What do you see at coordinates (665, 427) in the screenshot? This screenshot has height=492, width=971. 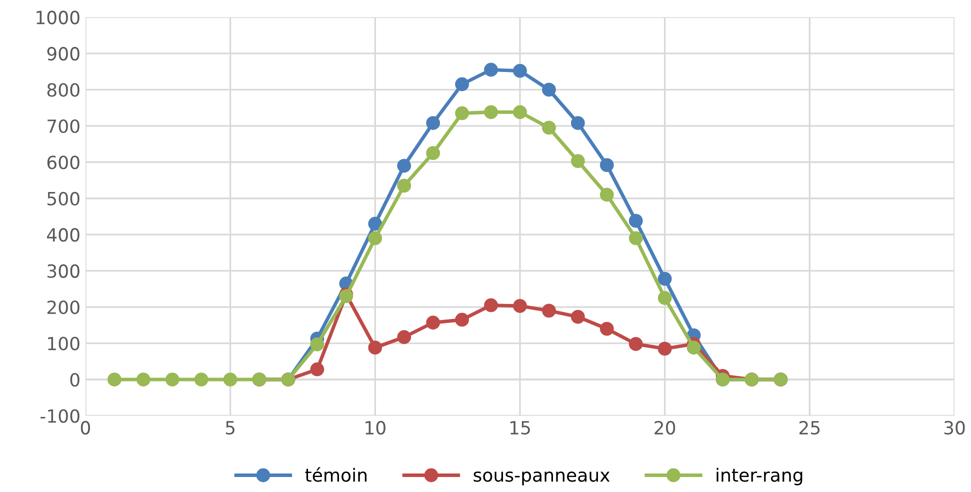 I see `x-tick-label: 20` at bounding box center [665, 427].